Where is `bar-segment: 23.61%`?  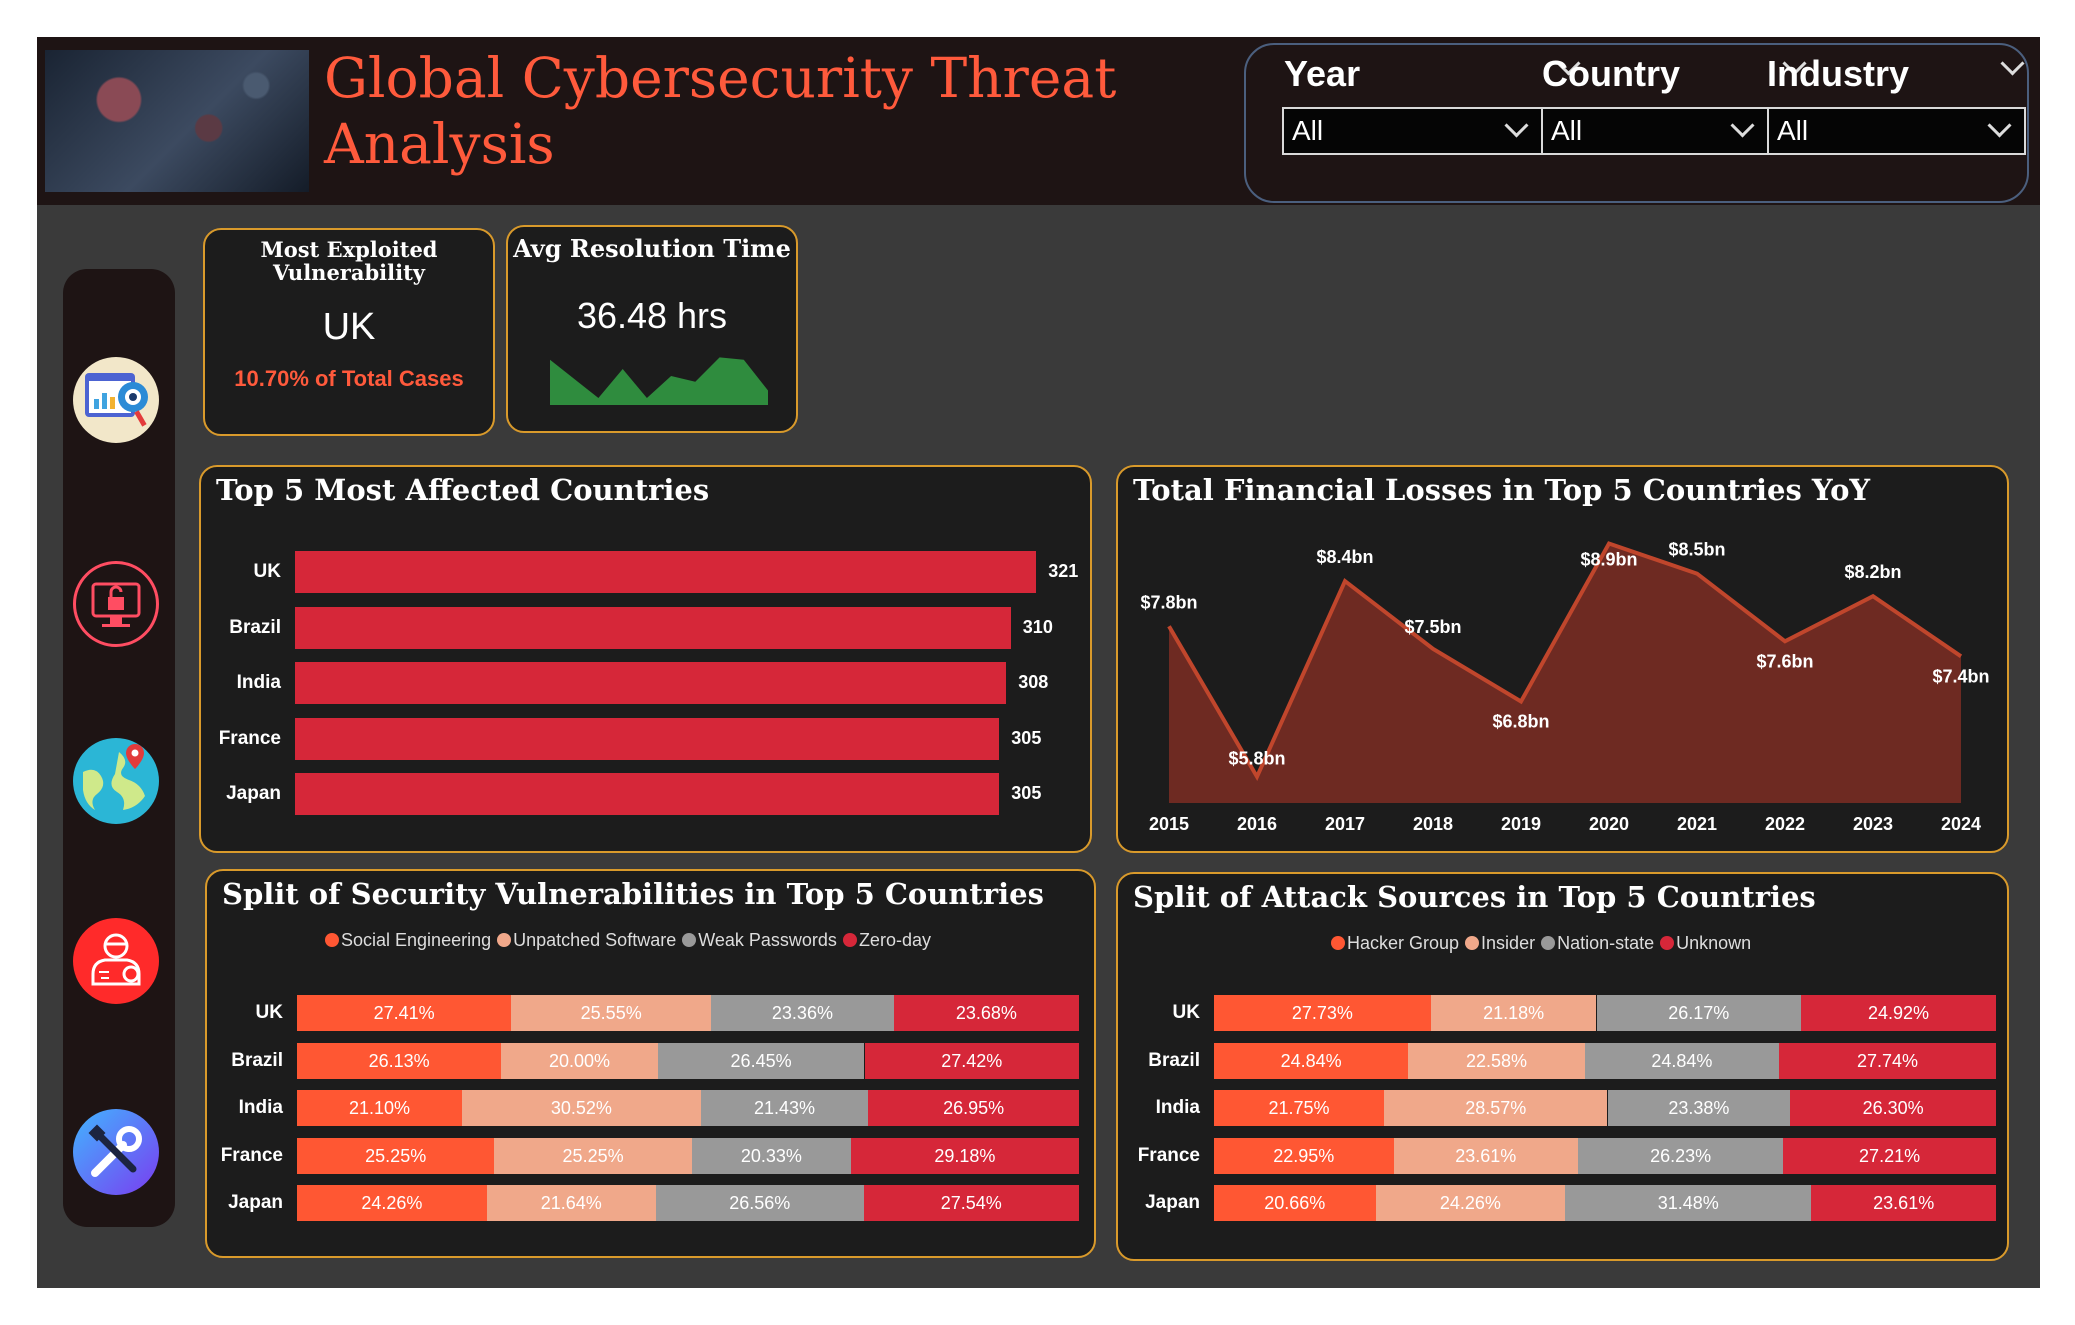
bar-segment: 23.61% is located at coordinates (1486, 1155).